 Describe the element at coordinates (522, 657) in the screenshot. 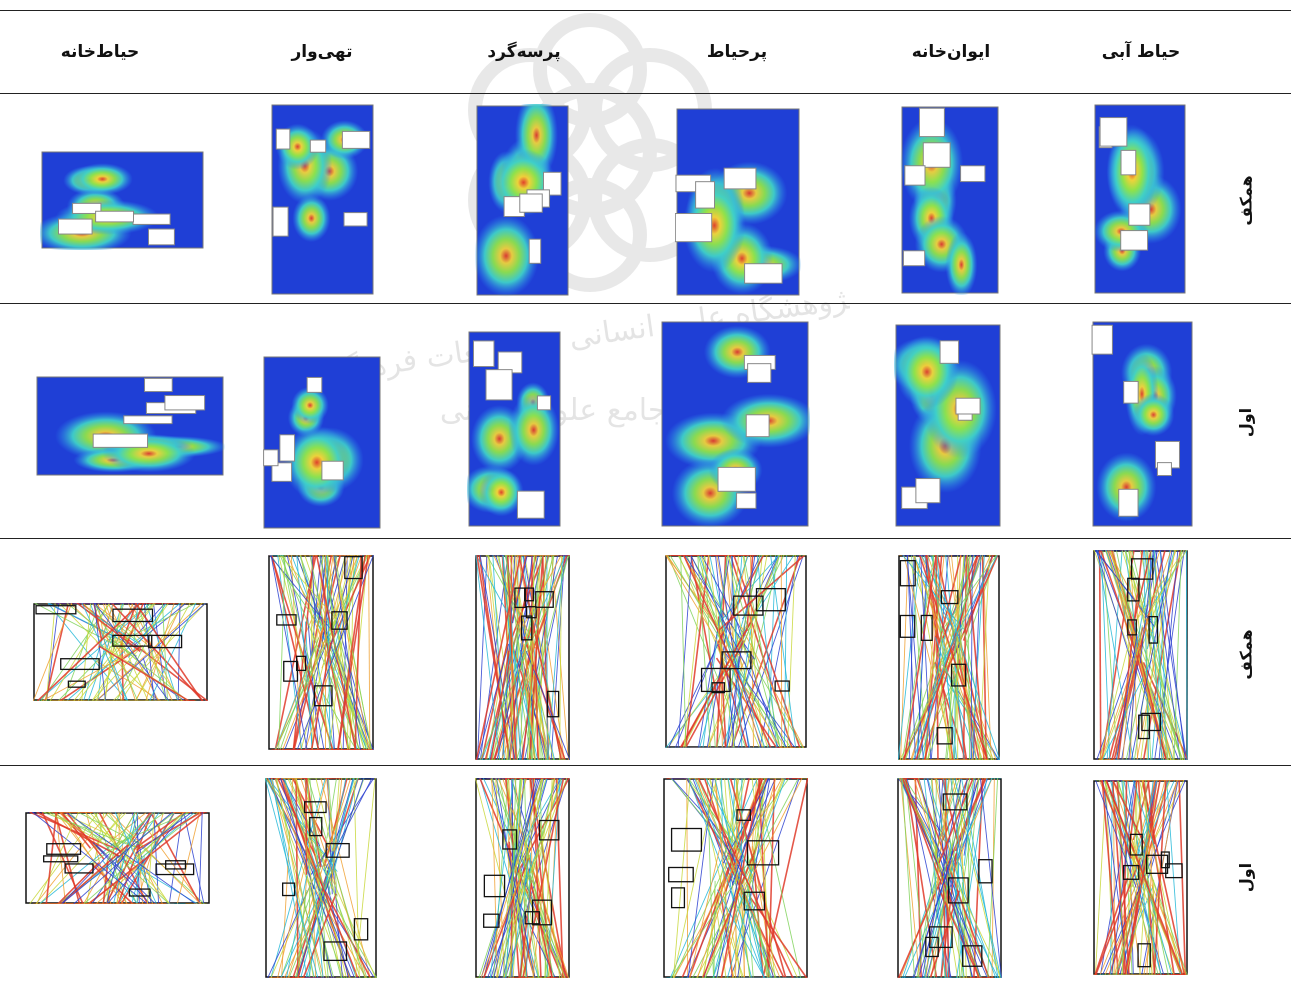

I see `isovist-ground-parse-gard` at that location.